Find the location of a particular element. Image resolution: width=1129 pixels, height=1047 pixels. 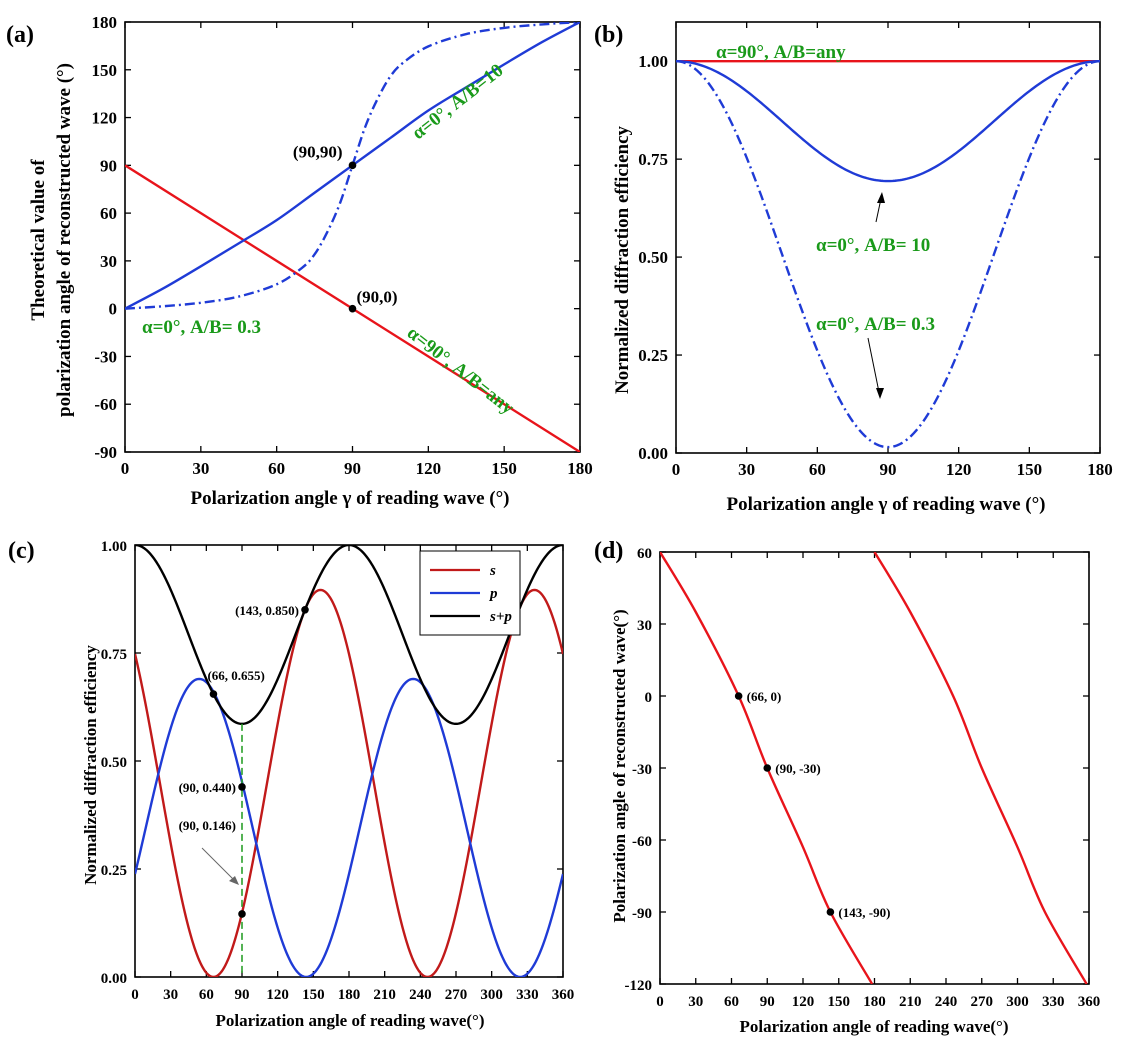

panel-a-ylabel-line1: Theoretical value of is located at coordinates (38, 240).